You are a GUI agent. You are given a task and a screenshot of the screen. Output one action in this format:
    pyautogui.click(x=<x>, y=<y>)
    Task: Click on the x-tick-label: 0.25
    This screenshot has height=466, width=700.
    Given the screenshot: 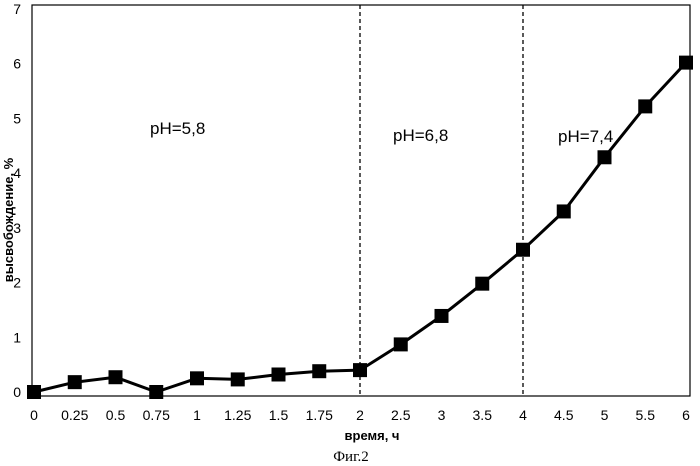 What is the action you would take?
    pyautogui.click(x=74, y=415)
    